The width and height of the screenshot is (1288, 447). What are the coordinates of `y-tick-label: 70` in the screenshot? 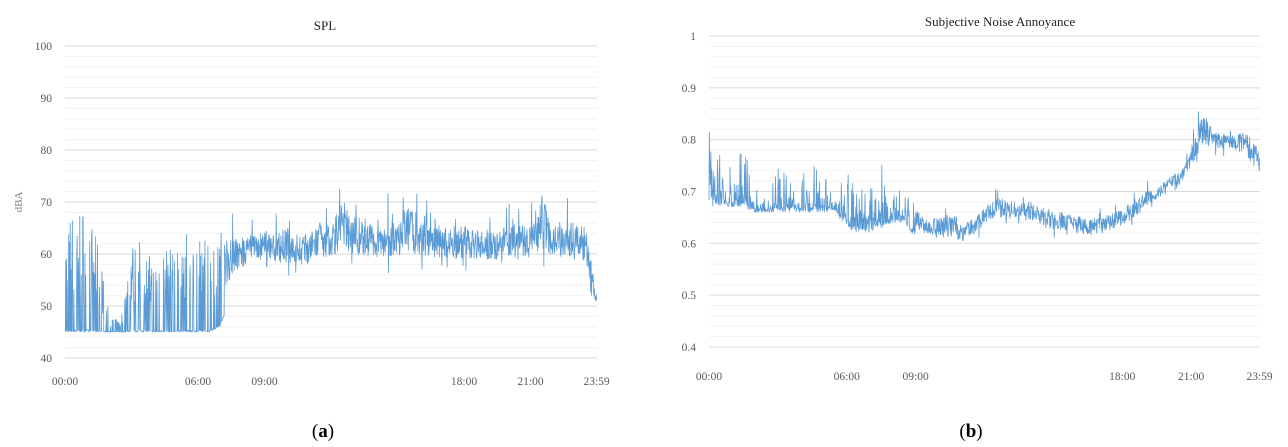 It's located at (47, 203).